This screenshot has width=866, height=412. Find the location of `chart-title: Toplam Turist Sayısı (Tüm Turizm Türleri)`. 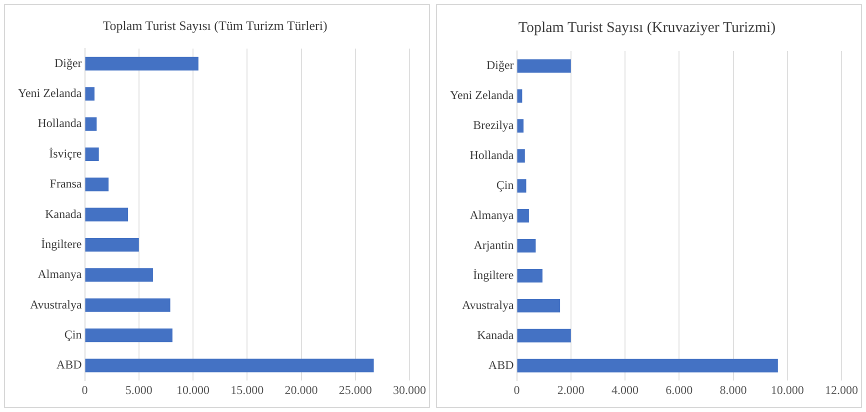

chart-title: Toplam Turist Sayısı (Tüm Turizm Türleri) is located at coordinates (215, 26).